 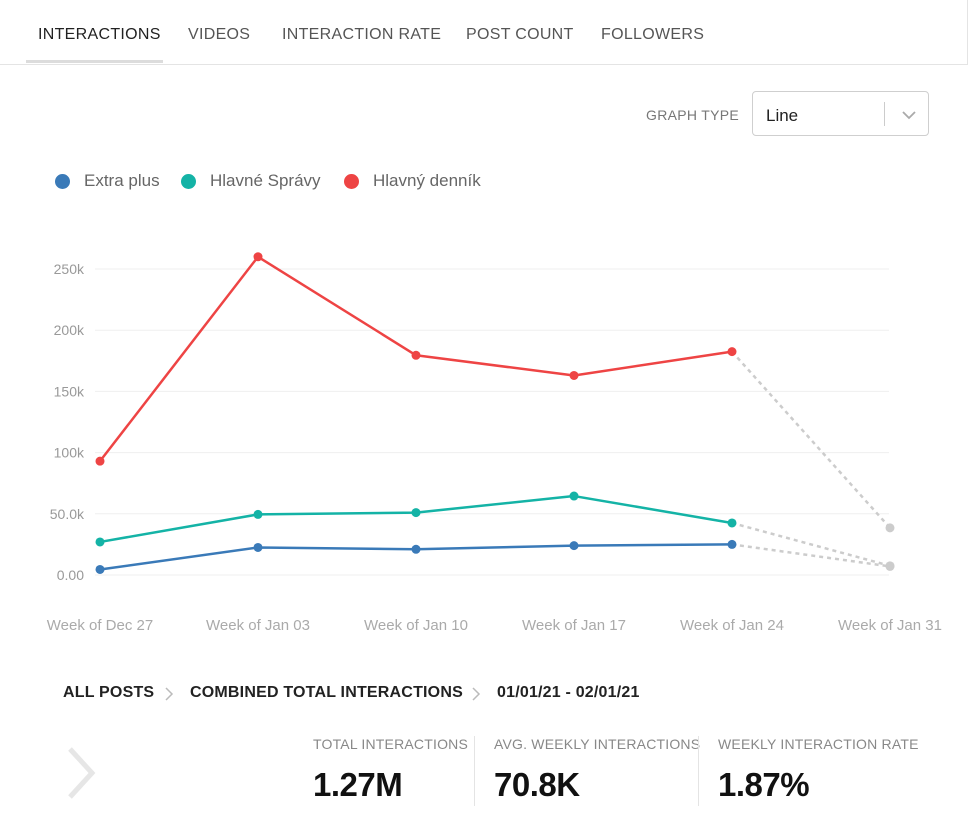 What do you see at coordinates (840, 113) in the screenshot?
I see `graph-type-select: Line` at bounding box center [840, 113].